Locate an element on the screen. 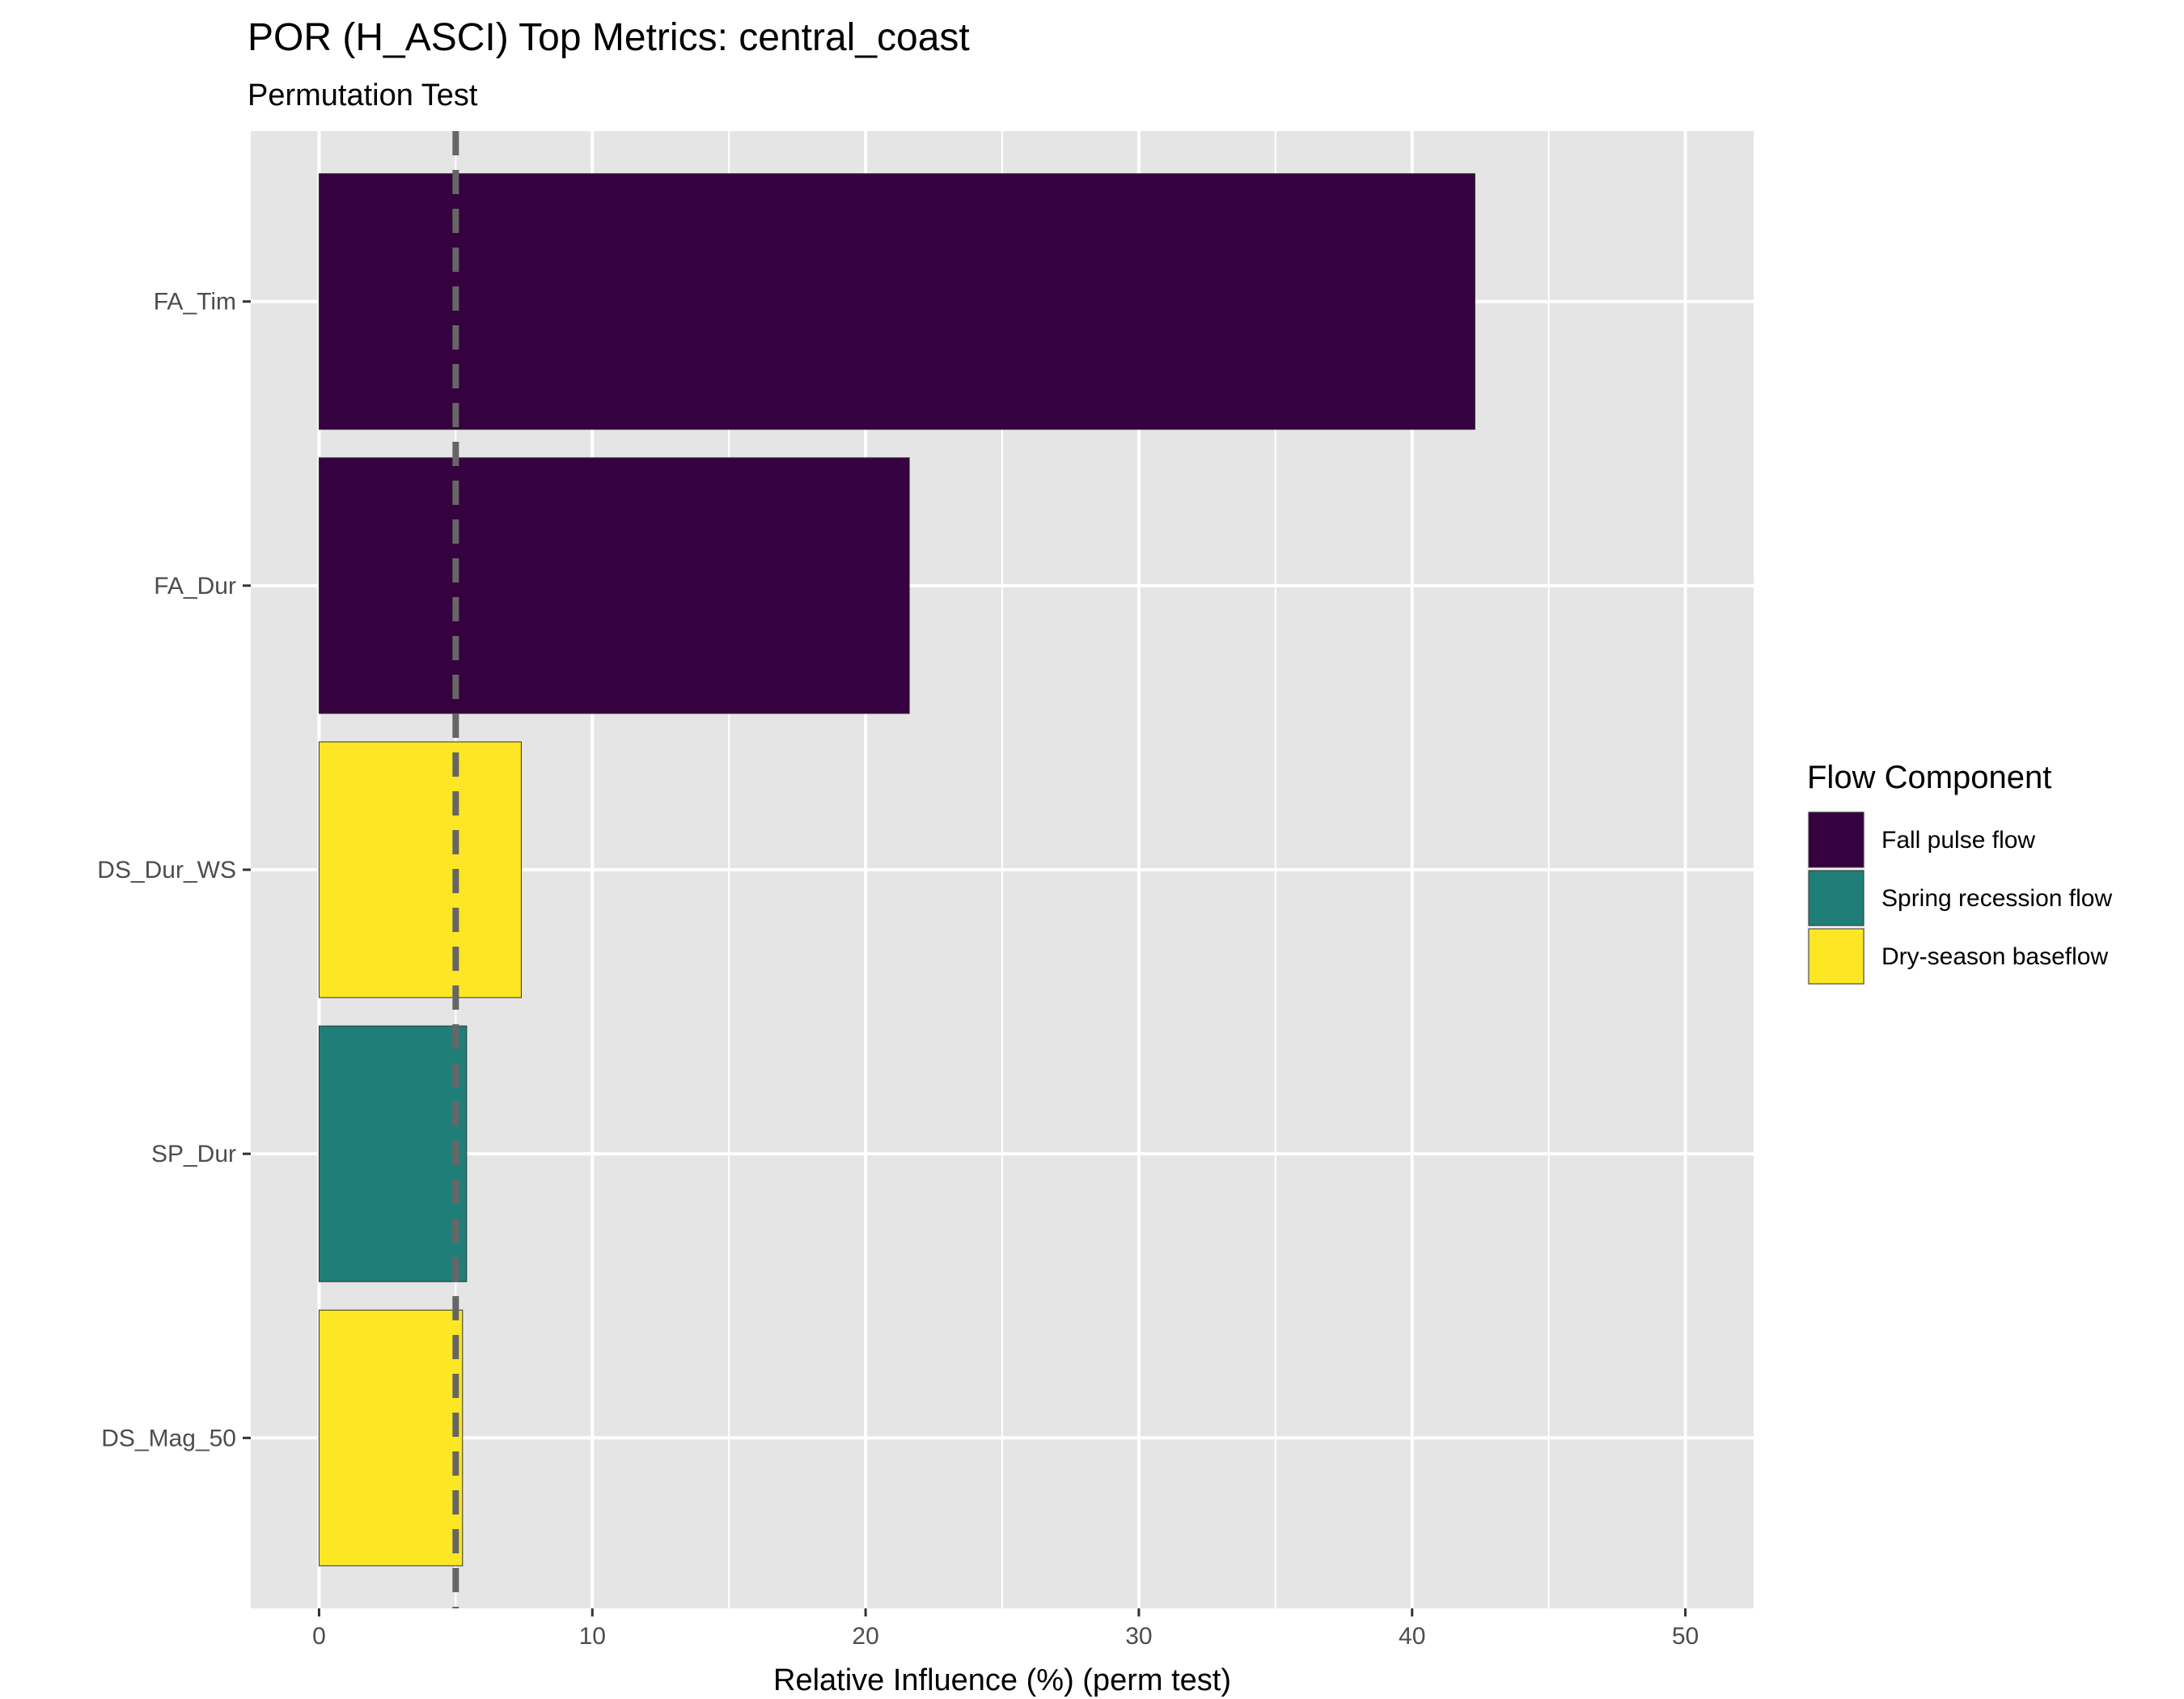  legend-label: Dry-season baseflow is located at coordinates (1995, 957).